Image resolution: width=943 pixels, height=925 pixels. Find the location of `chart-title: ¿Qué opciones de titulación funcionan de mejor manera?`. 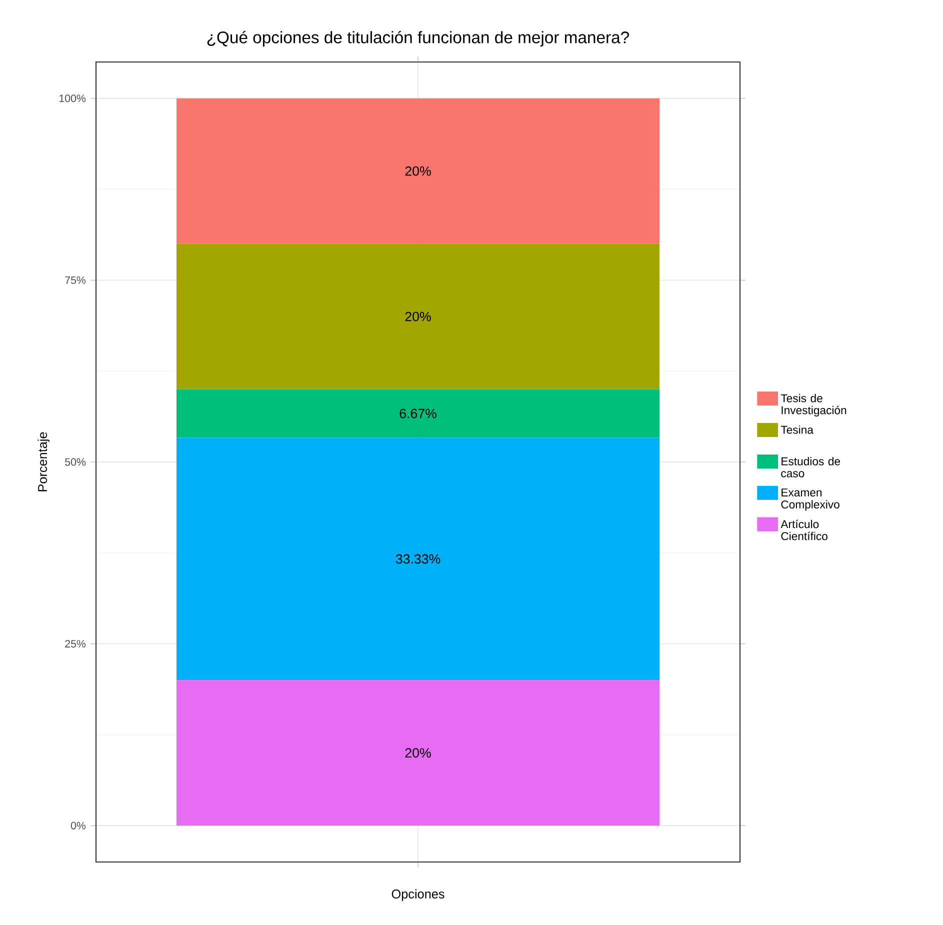

chart-title: ¿Qué opciones de titulación funcionan de mejor manera? is located at coordinates (418, 38).